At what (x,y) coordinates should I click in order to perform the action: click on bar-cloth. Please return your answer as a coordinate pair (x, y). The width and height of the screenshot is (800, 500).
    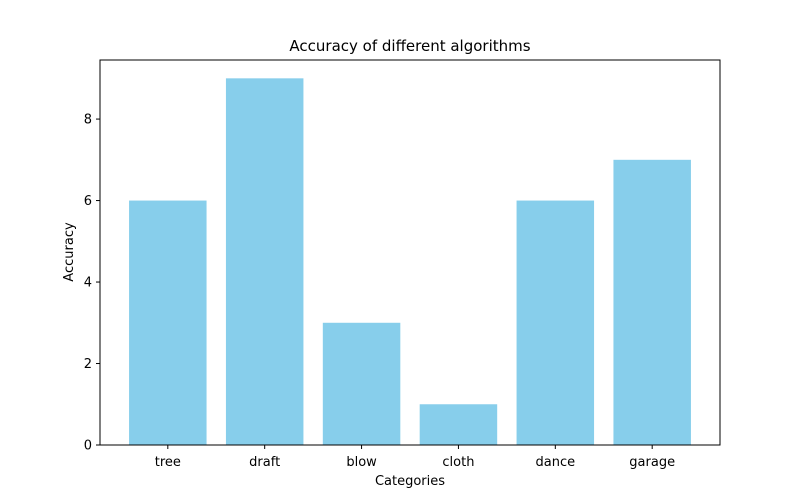
    Looking at the image, I should click on (458, 424).